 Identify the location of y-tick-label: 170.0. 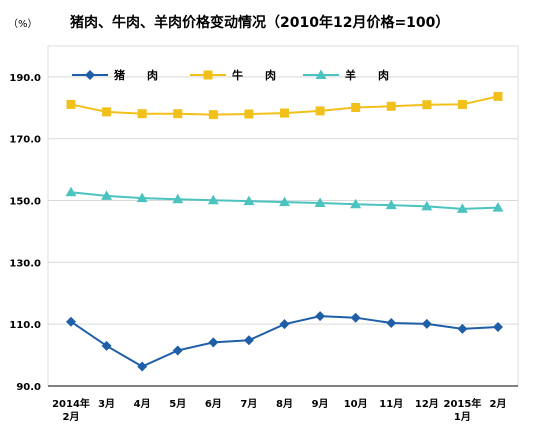
(25, 140).